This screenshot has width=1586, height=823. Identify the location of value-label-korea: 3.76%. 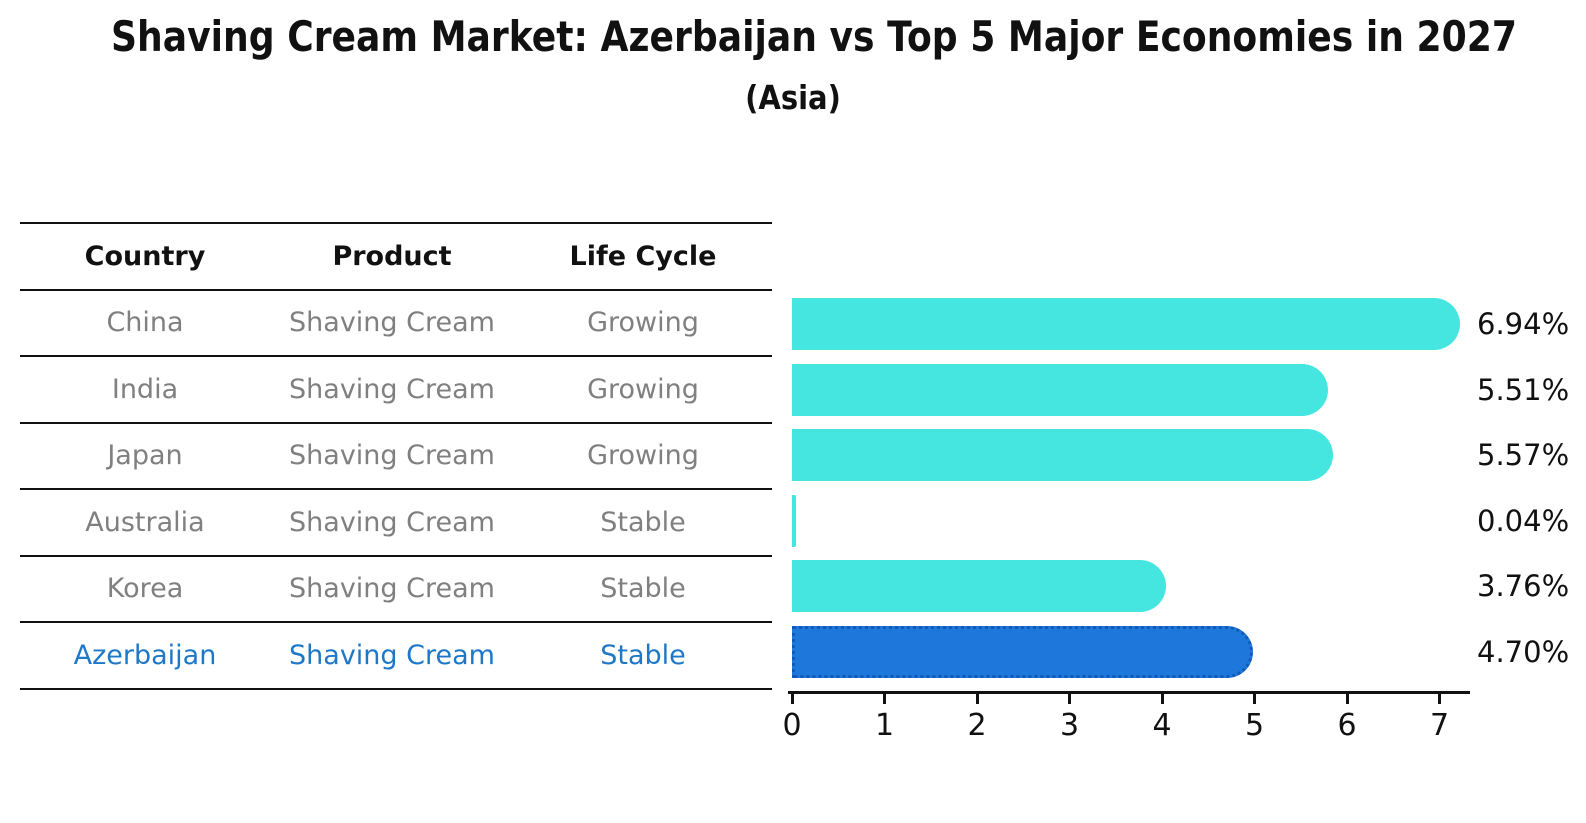
(1523, 586).